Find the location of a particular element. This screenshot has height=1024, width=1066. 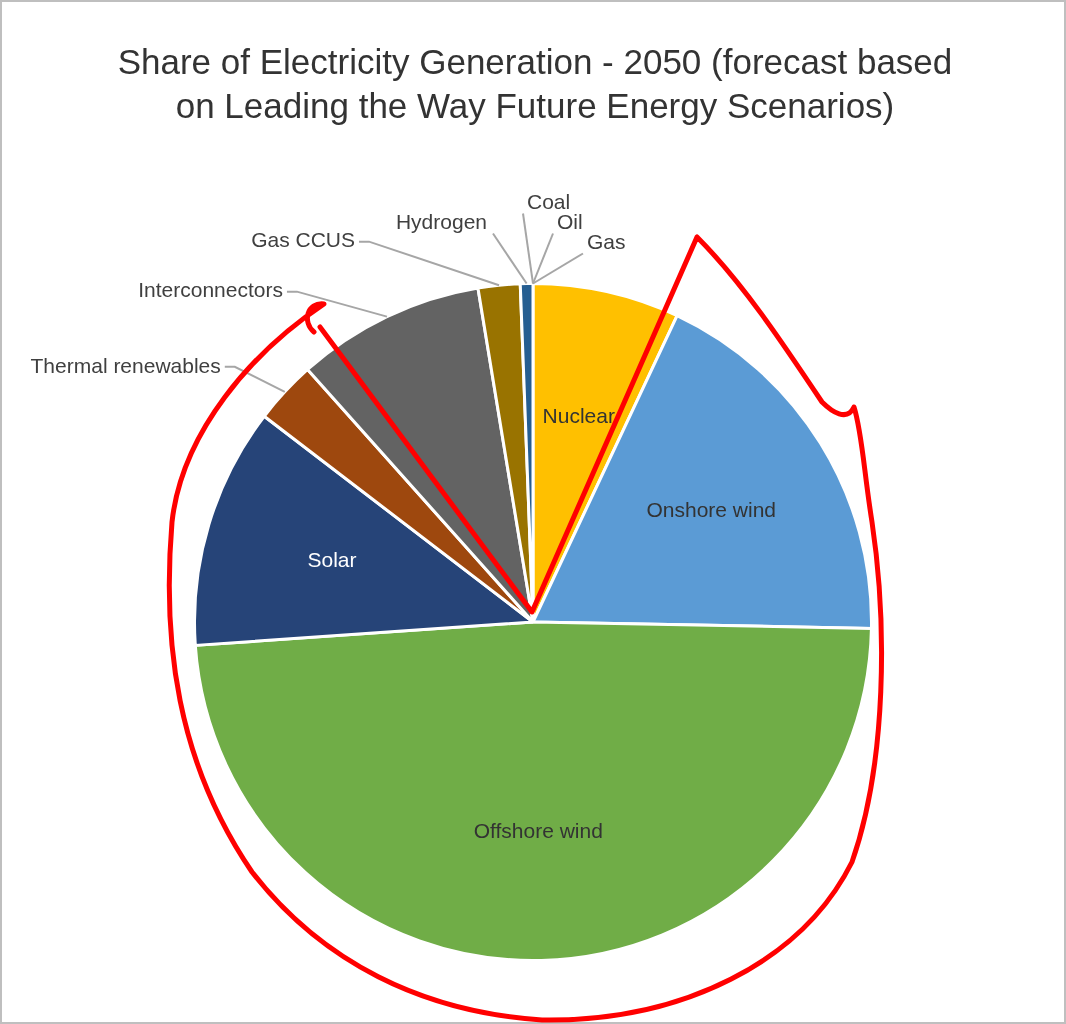

chart-title: Share of Electricity Generation - 2050 (forecast based on Leading the Way Future Energy Scenarios) is located at coordinates (535, 84).